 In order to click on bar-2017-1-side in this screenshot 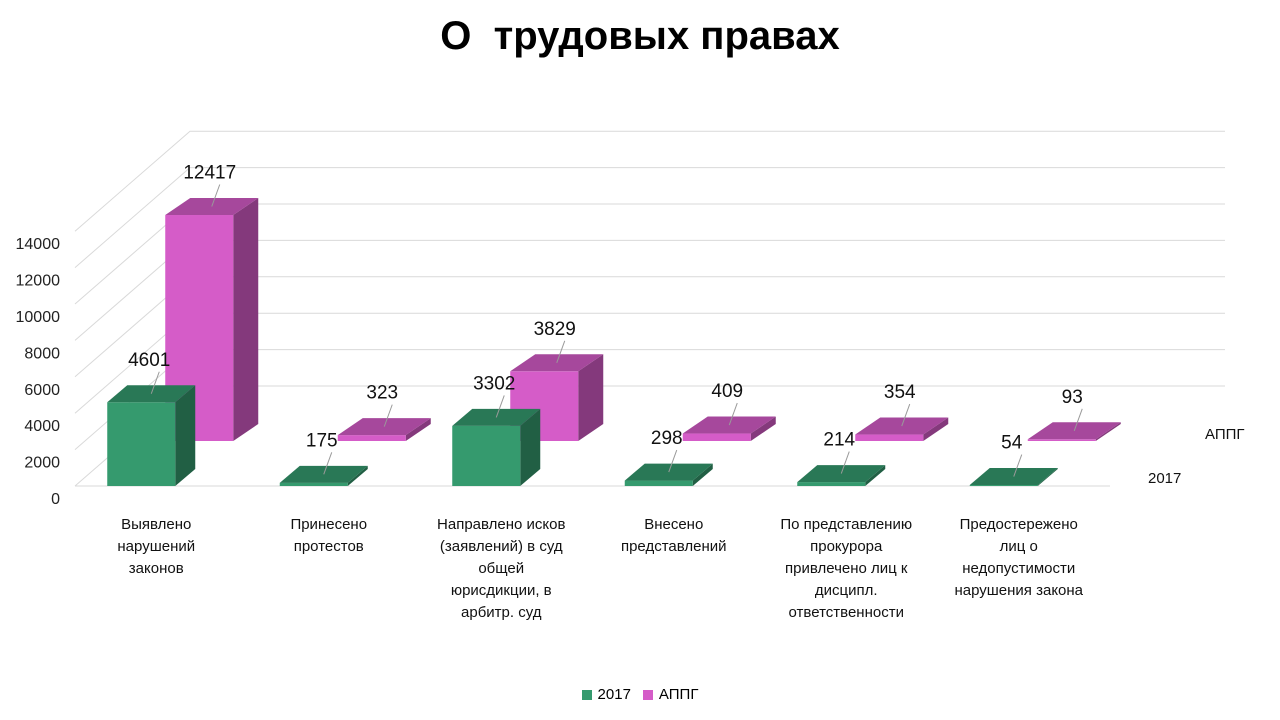, I will do `click(357, 475)`.